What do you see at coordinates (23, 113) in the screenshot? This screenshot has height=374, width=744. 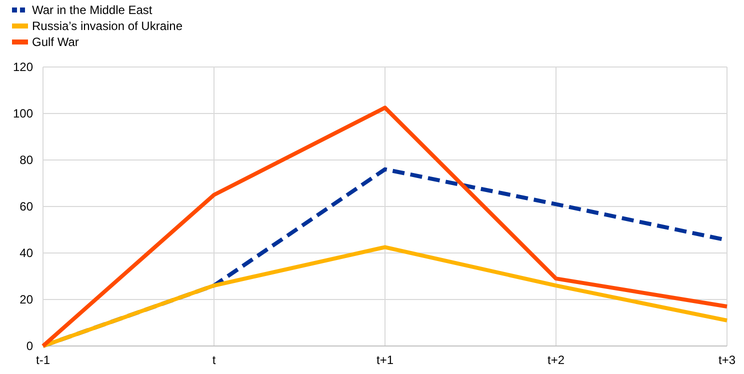 I see `y-tick-label: 100` at bounding box center [23, 113].